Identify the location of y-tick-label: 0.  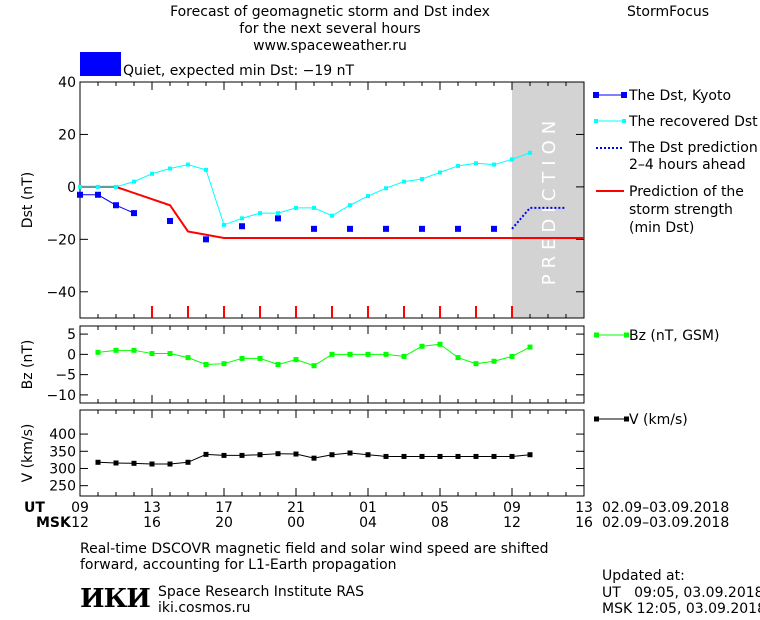
(71, 355).